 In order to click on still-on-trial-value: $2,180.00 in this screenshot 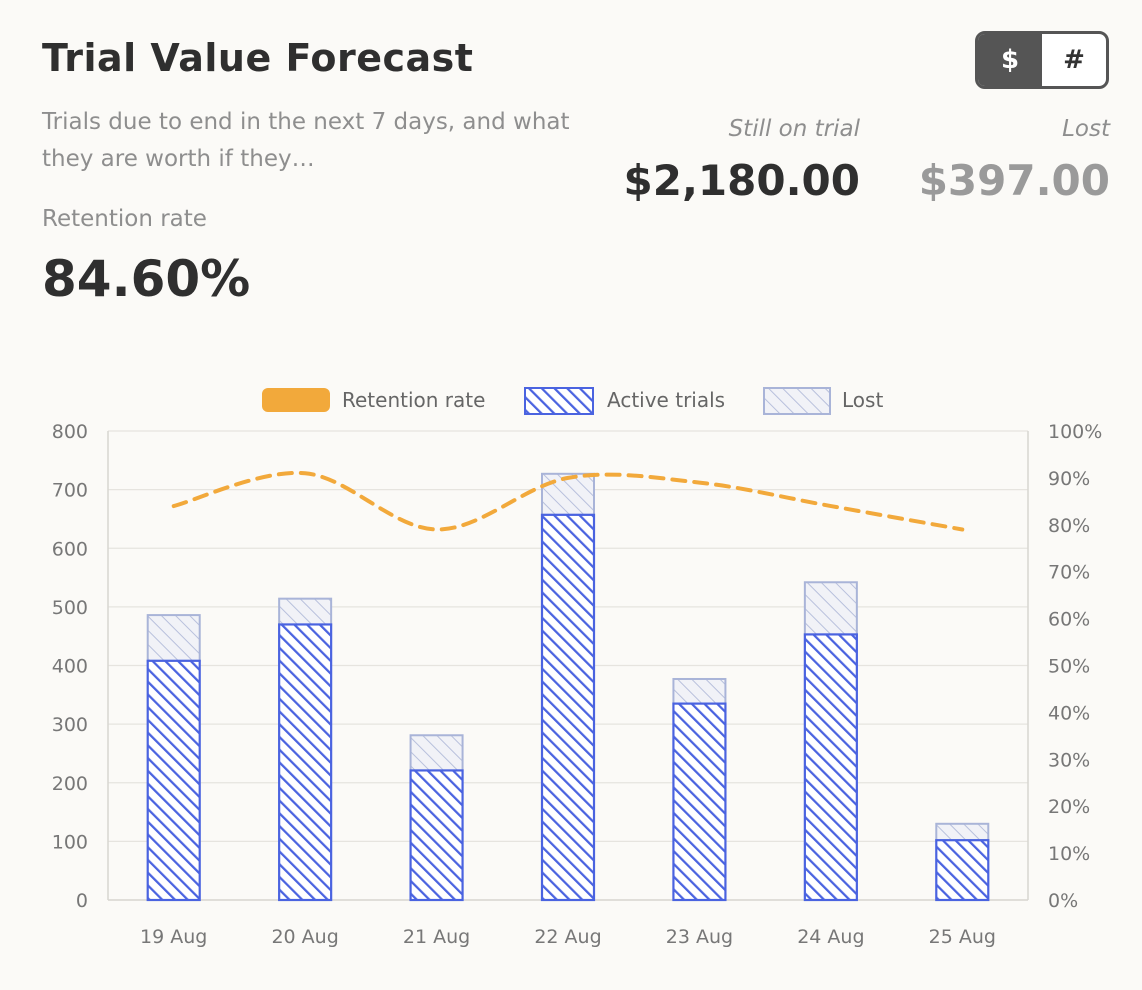, I will do `click(741, 180)`.